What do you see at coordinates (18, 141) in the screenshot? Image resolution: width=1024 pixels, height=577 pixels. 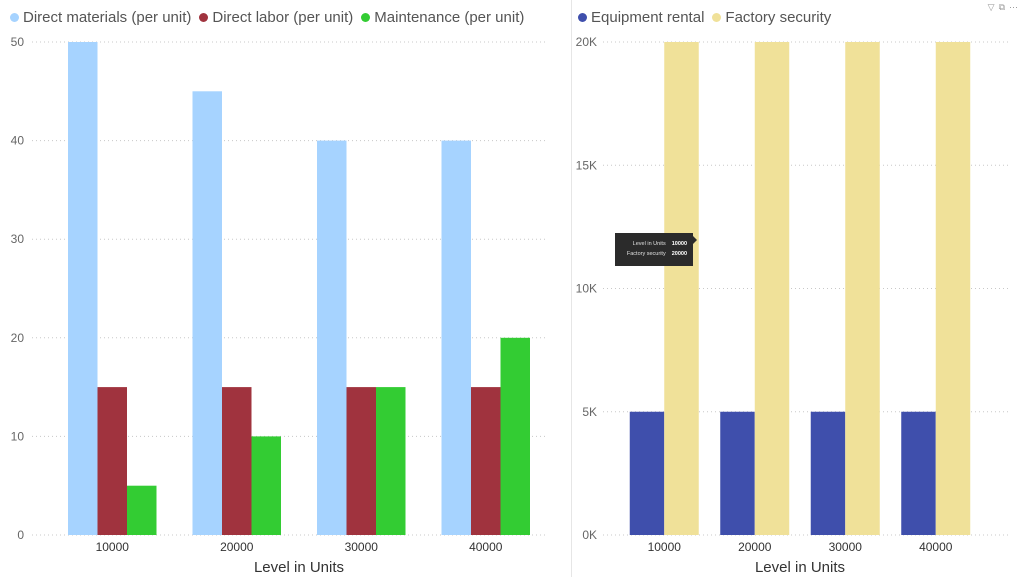 I see `y-tick-label: 40` at bounding box center [18, 141].